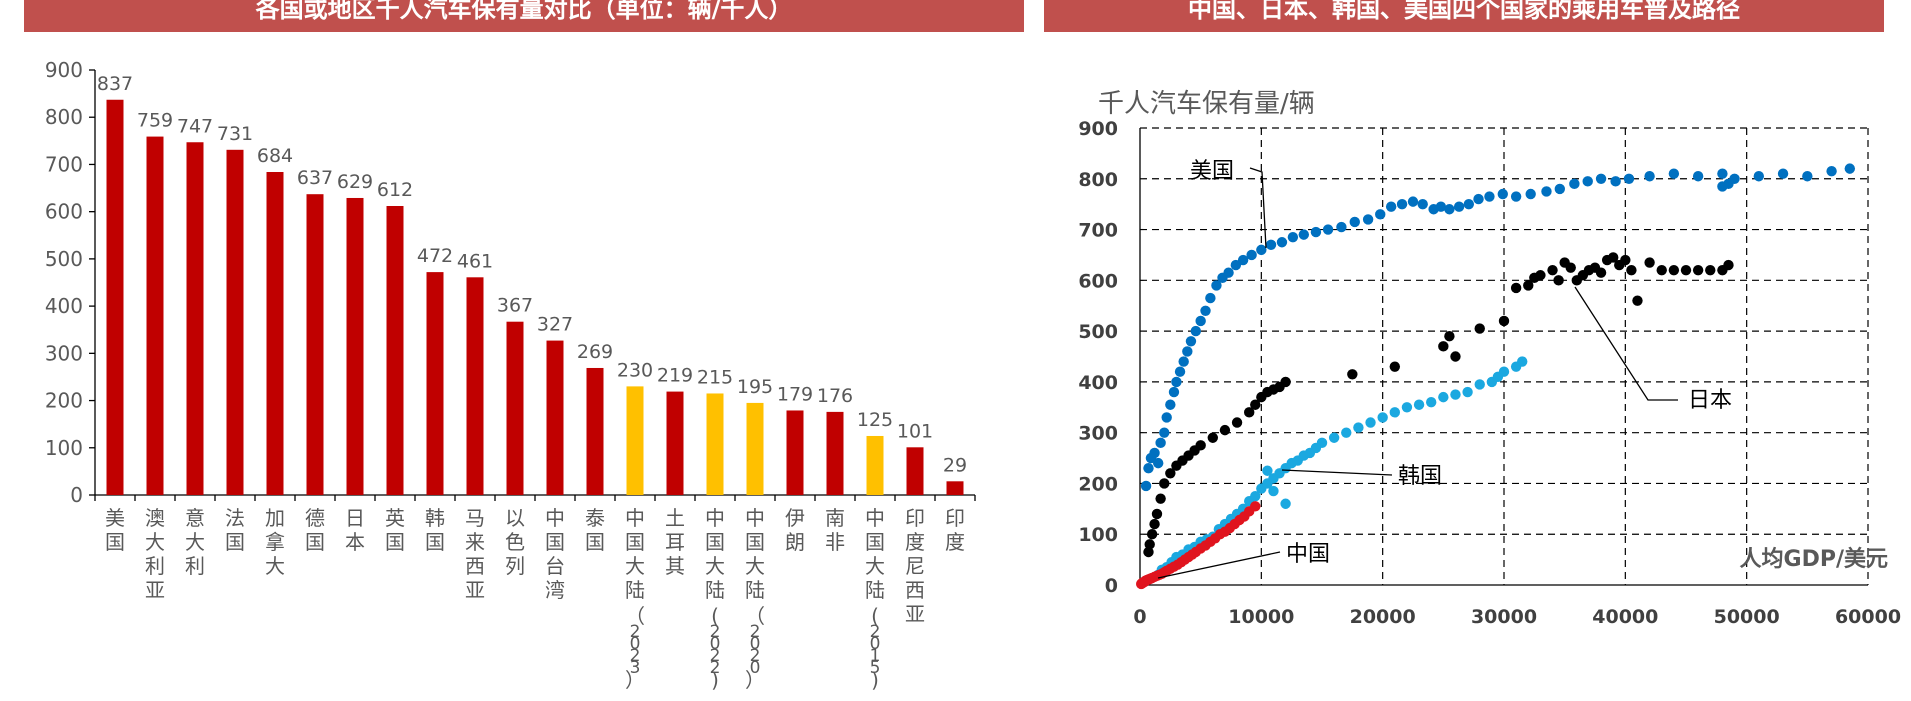 This screenshot has height=701, width=1911. I want to click on category-label: 中国大陆（ 2 0 2 3）, so click(635, 599).